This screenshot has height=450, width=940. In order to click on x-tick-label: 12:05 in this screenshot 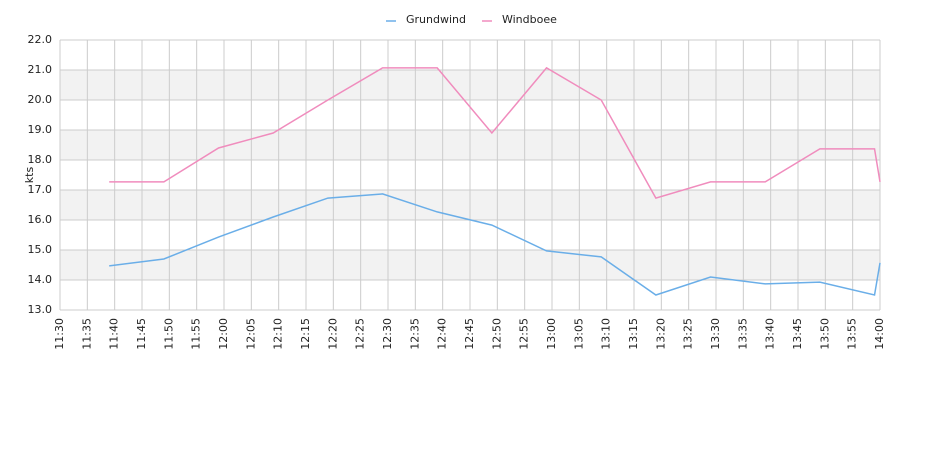, I will do `click(250, 334)`.